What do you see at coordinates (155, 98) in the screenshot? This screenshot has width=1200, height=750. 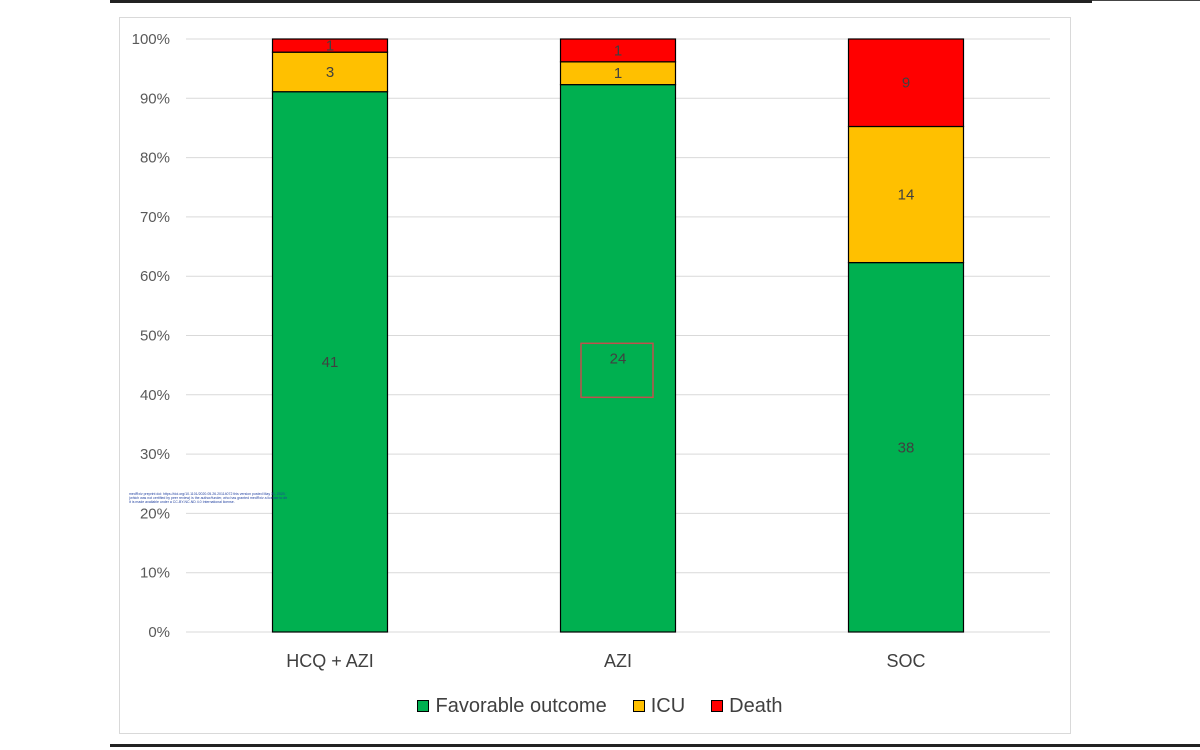 I see `y-tick-label: 90%` at bounding box center [155, 98].